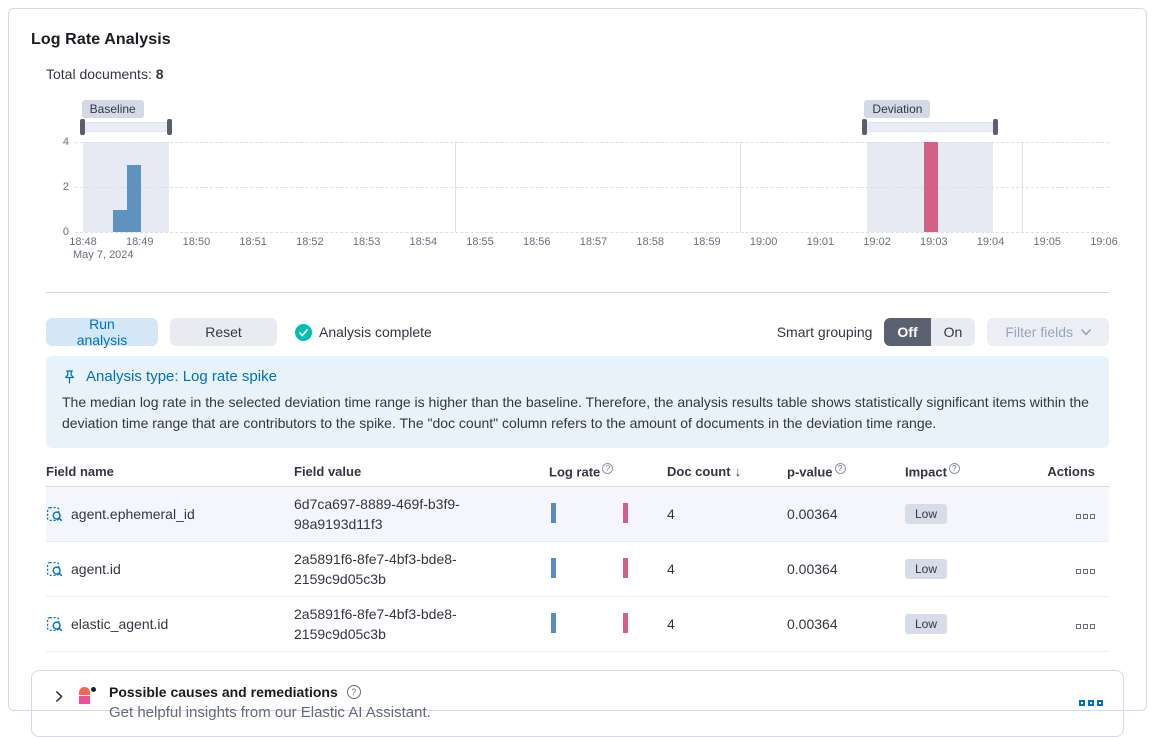 Image resolution: width=1155 pixels, height=737 pixels. What do you see at coordinates (126, 127) in the screenshot?
I see `baseline-brush` at bounding box center [126, 127].